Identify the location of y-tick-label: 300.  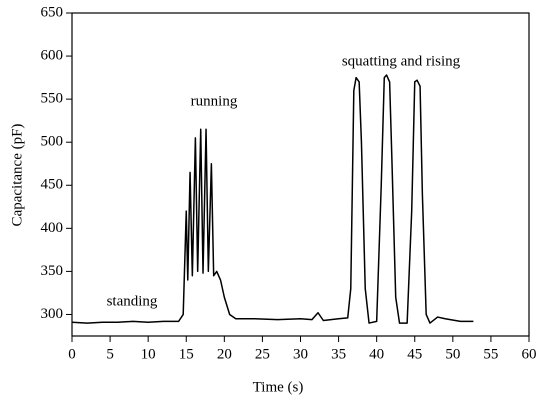
(52, 314).